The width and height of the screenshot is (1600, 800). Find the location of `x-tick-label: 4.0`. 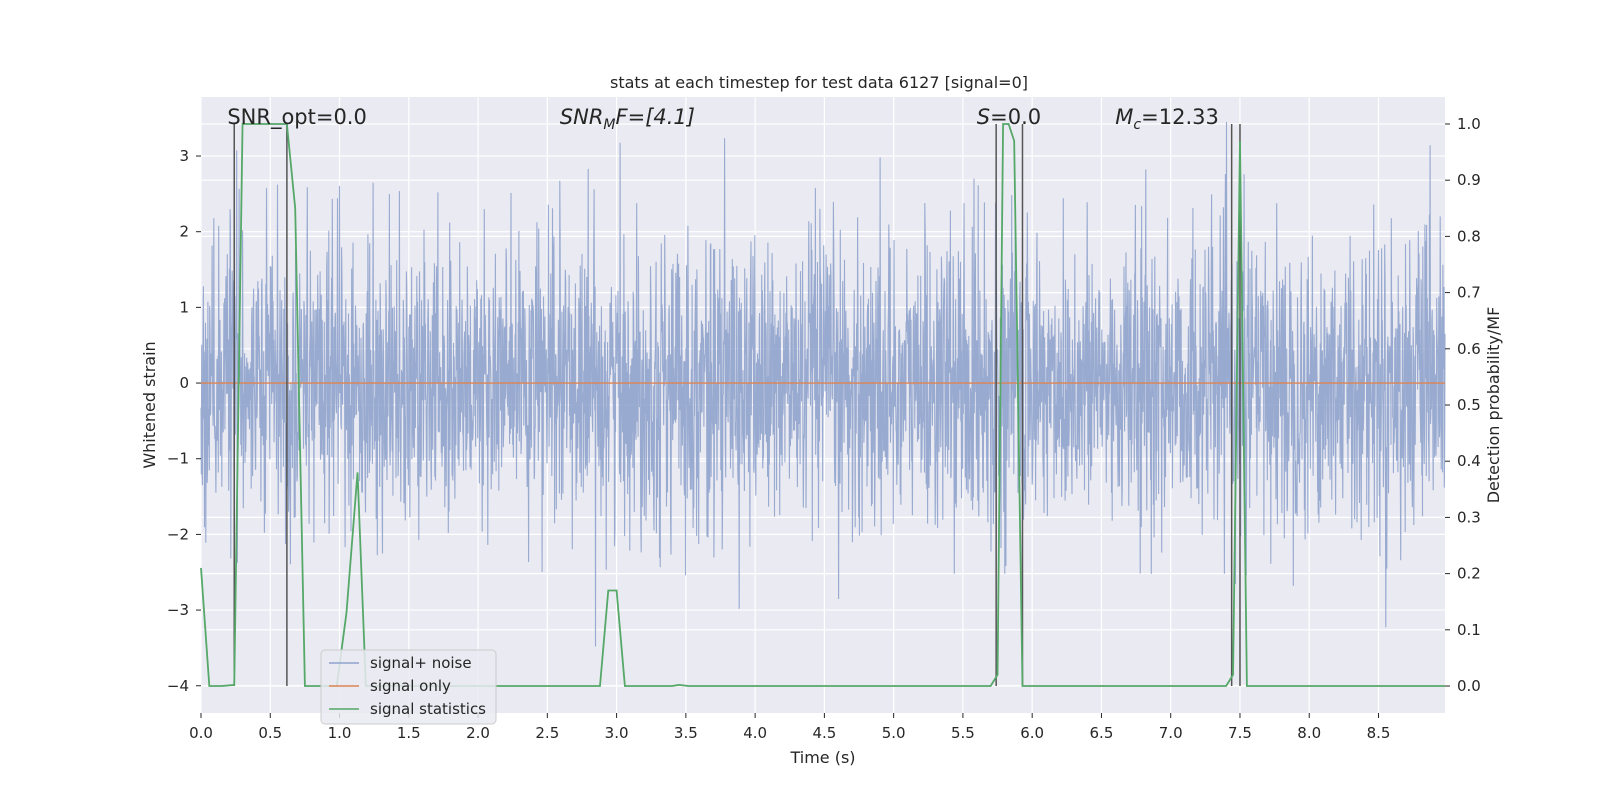

x-tick-label: 4.0 is located at coordinates (755, 733).